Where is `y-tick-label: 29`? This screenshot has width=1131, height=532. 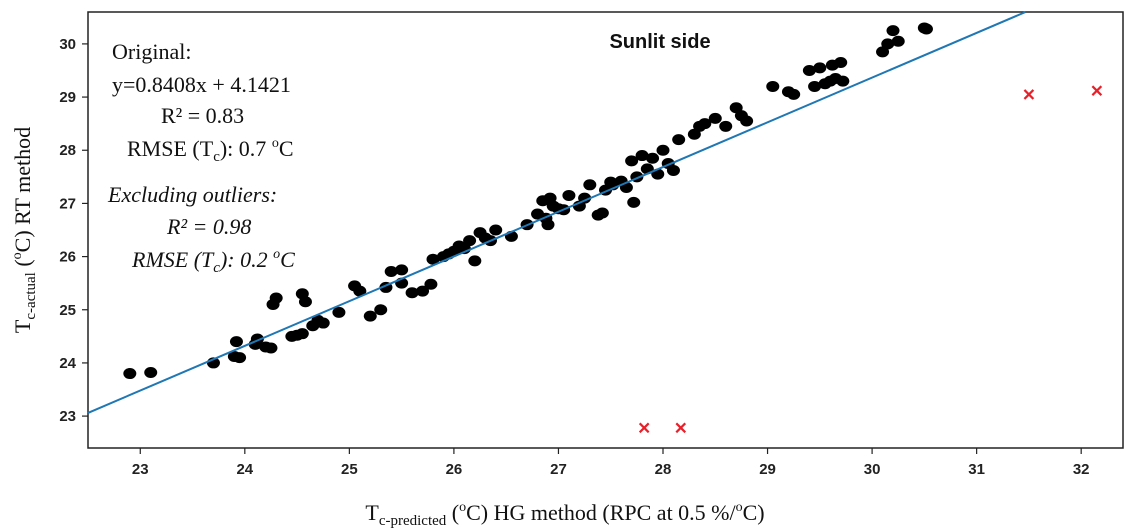 y-tick-label: 29 is located at coordinates (67, 97).